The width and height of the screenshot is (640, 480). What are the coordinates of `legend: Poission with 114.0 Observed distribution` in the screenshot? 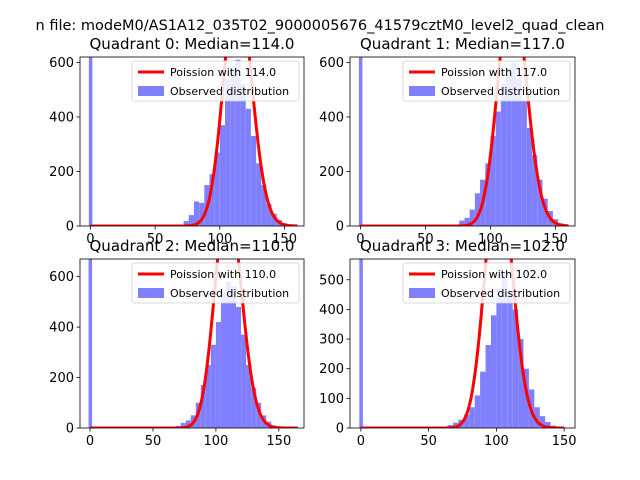 It's located at (215, 81).